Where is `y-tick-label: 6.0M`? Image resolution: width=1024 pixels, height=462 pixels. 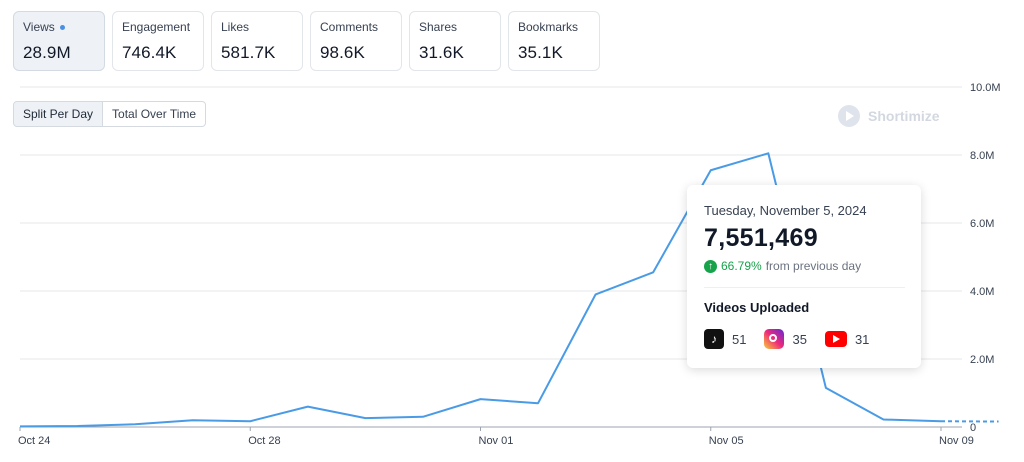 y-tick-label: 6.0M is located at coordinates (982, 224).